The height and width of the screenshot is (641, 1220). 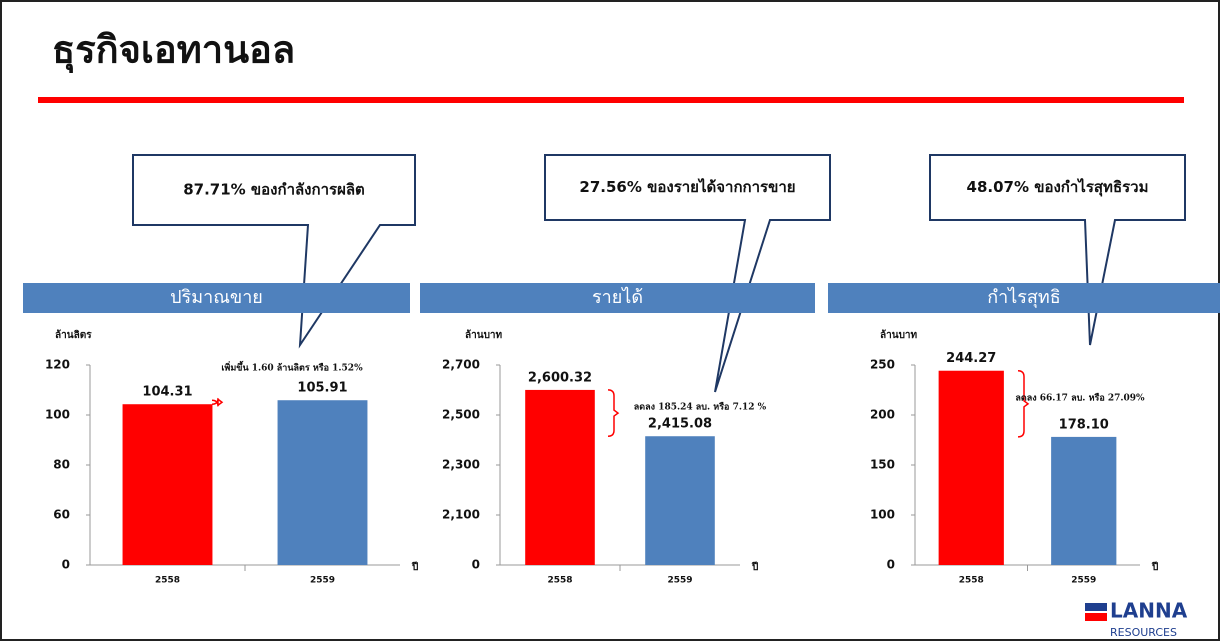 I want to click on title-rule, so click(x=611, y=100).